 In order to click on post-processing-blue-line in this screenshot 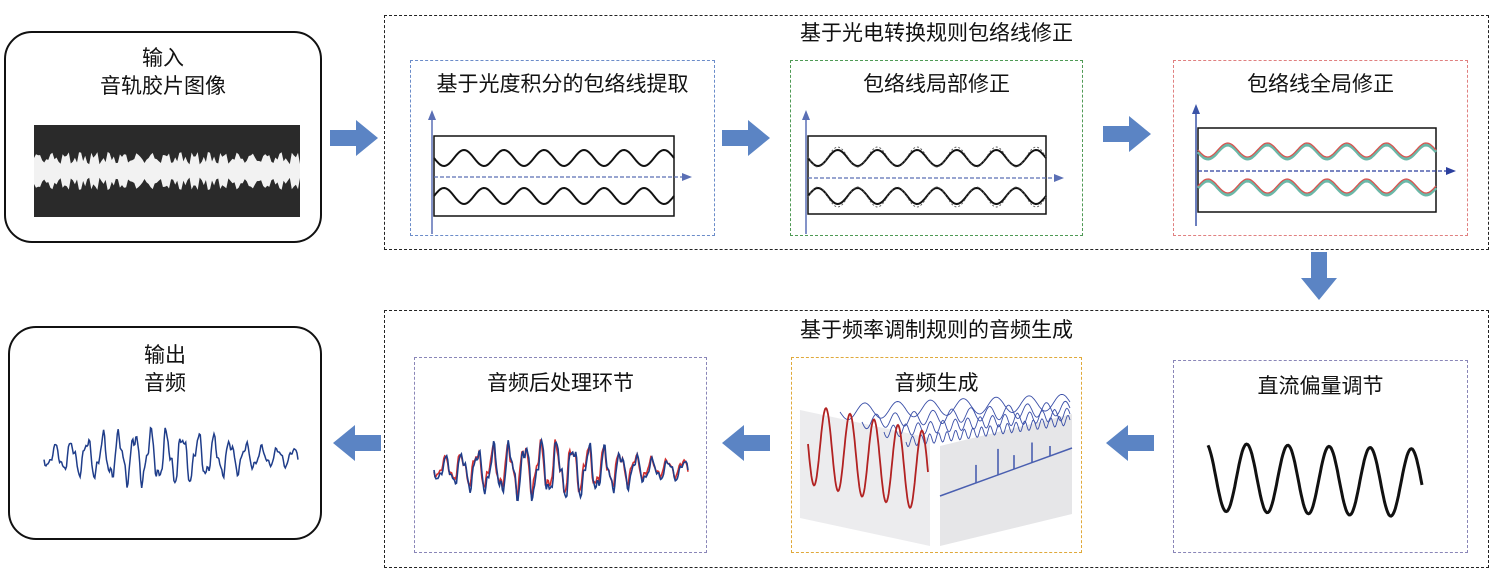, I will do `click(561, 469)`.